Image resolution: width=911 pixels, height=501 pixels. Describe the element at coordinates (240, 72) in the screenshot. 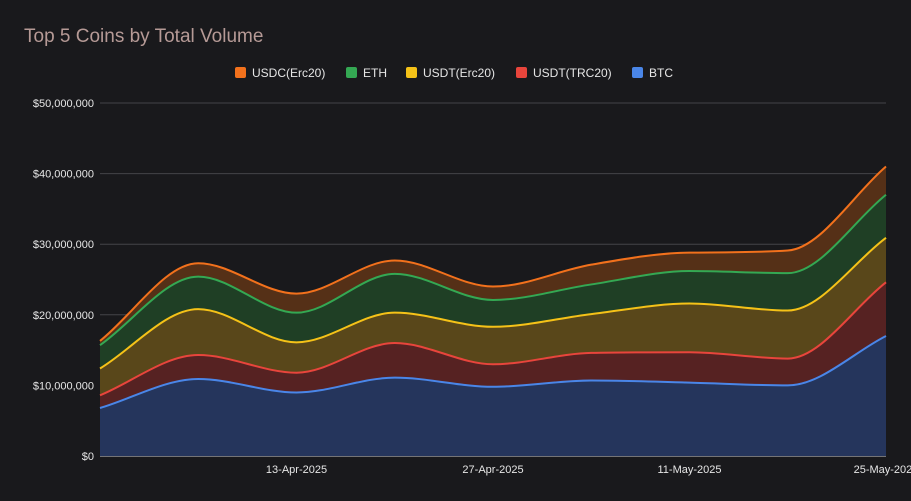

I see `legend-swatch-usdc-erc20` at that location.